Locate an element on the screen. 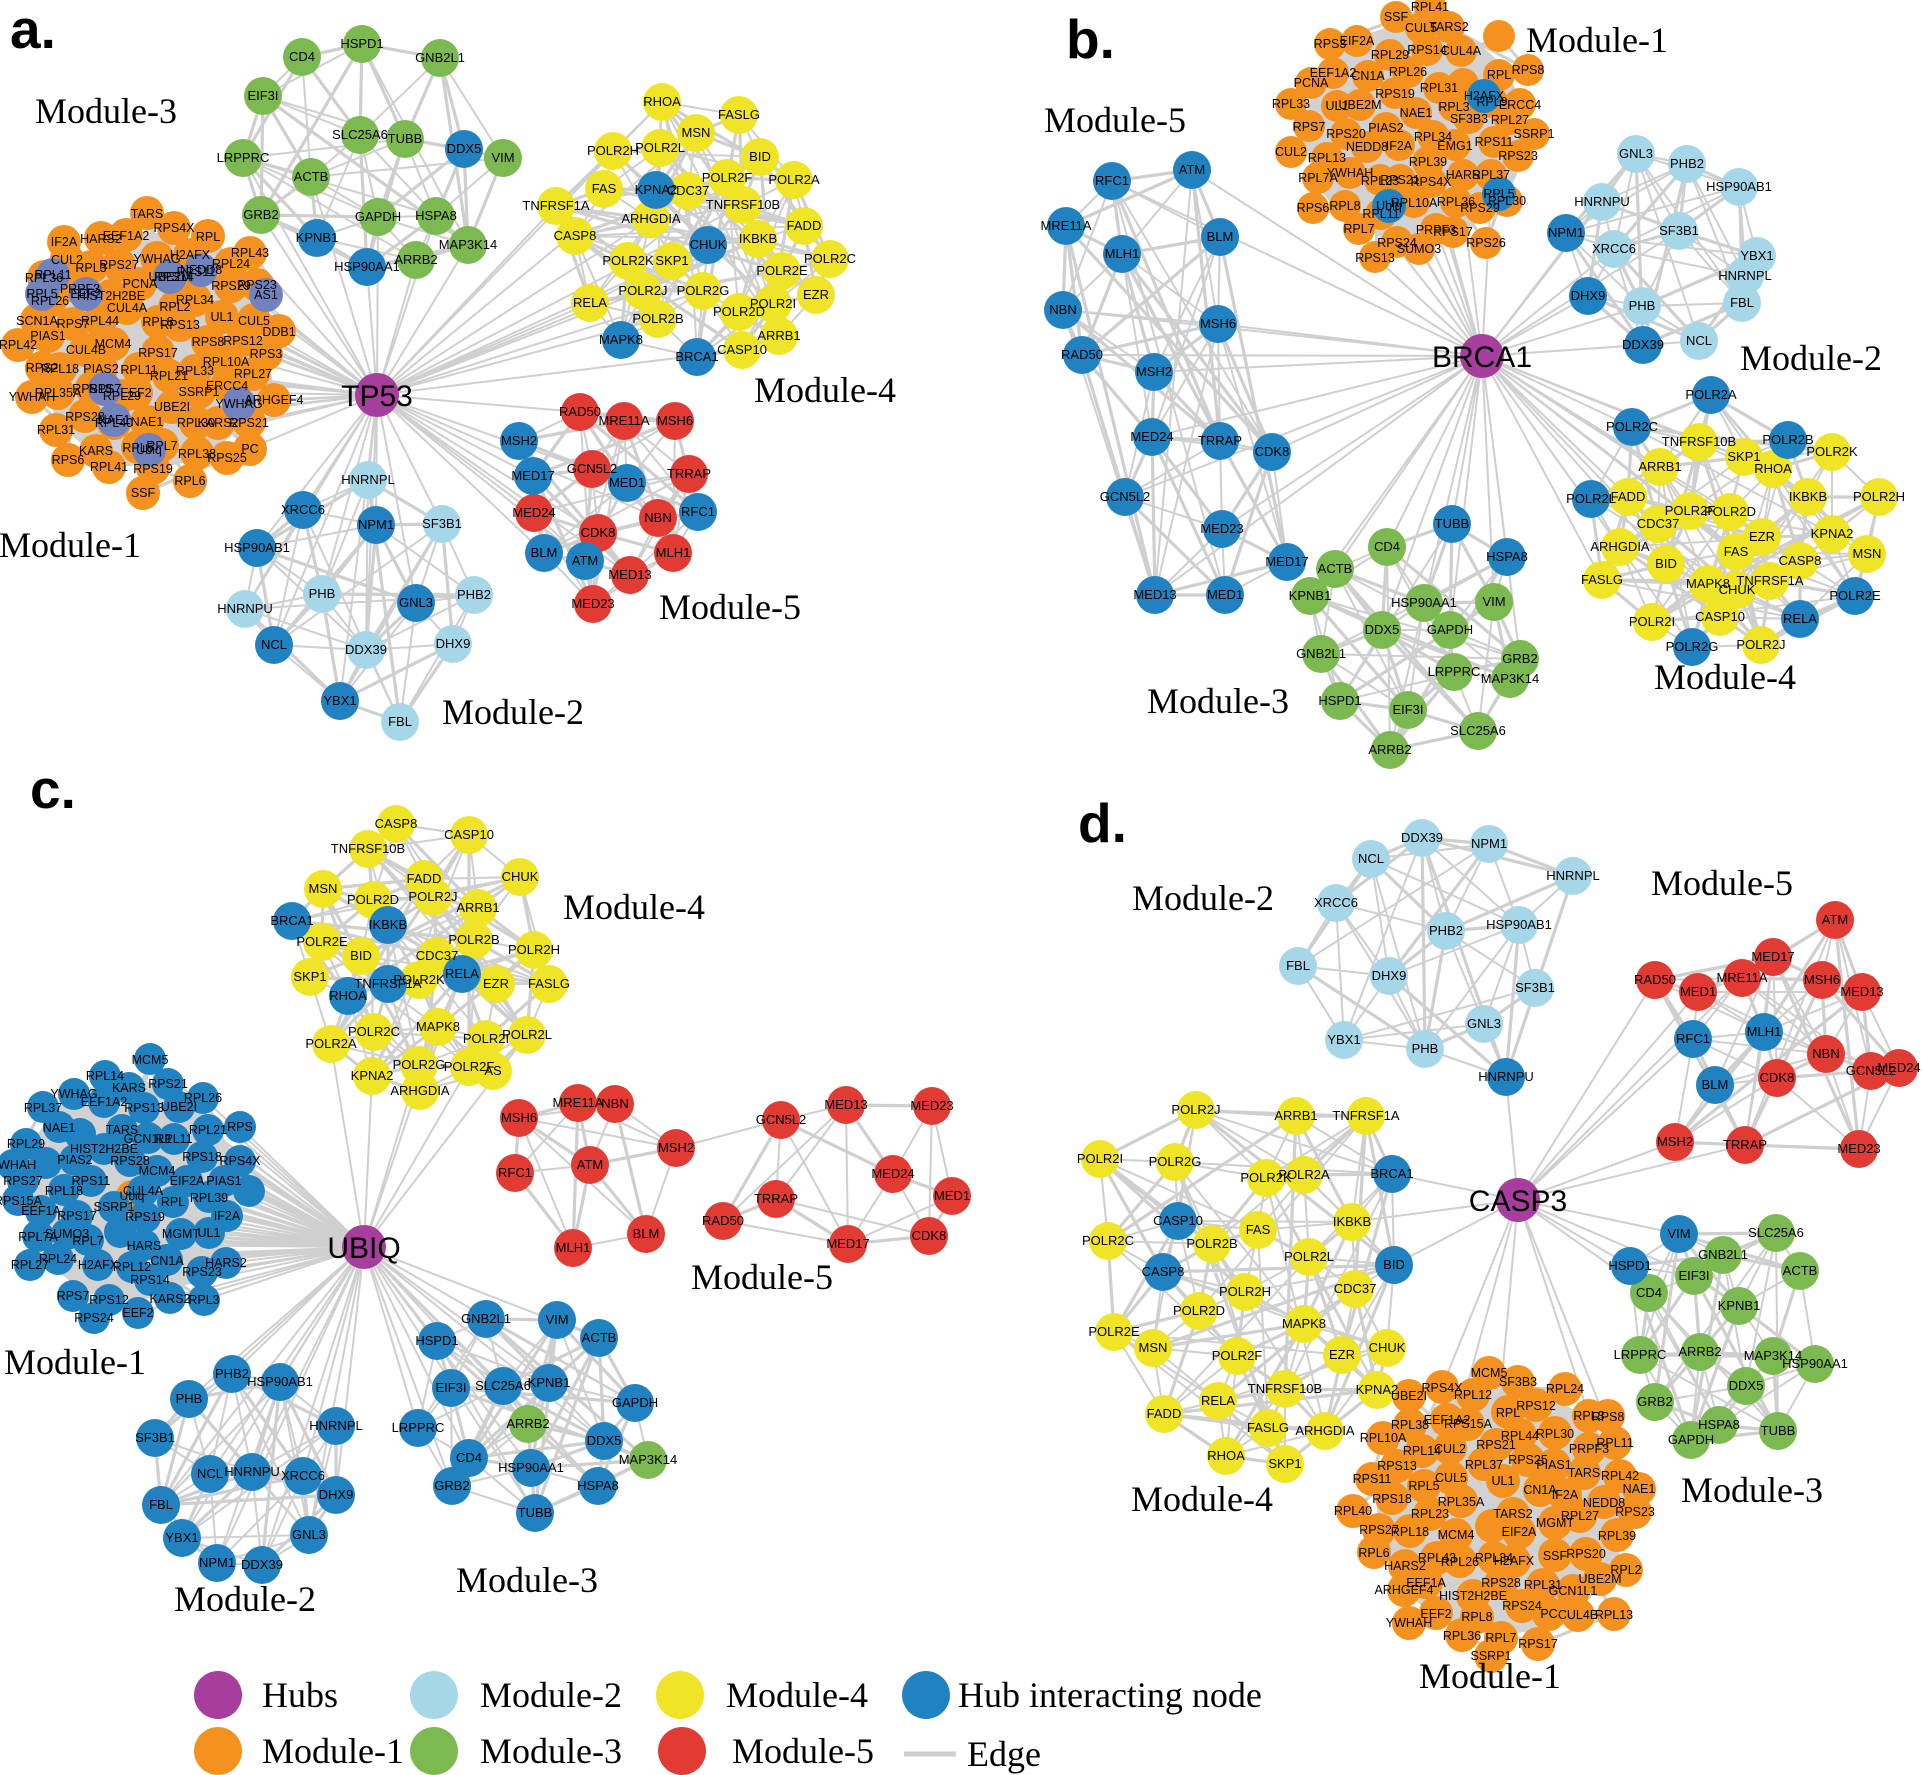  svg-text: TNFRSF10B is located at coordinates (743, 204).